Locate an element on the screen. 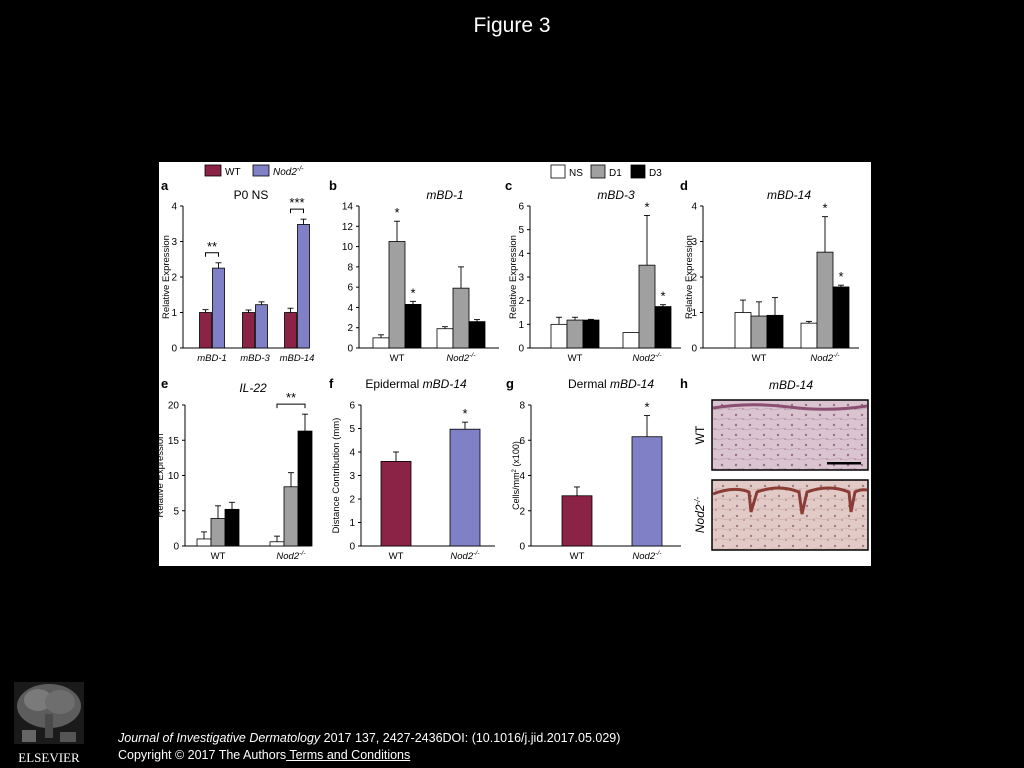  significance-bracket-a is located at coordinates (212, 254).